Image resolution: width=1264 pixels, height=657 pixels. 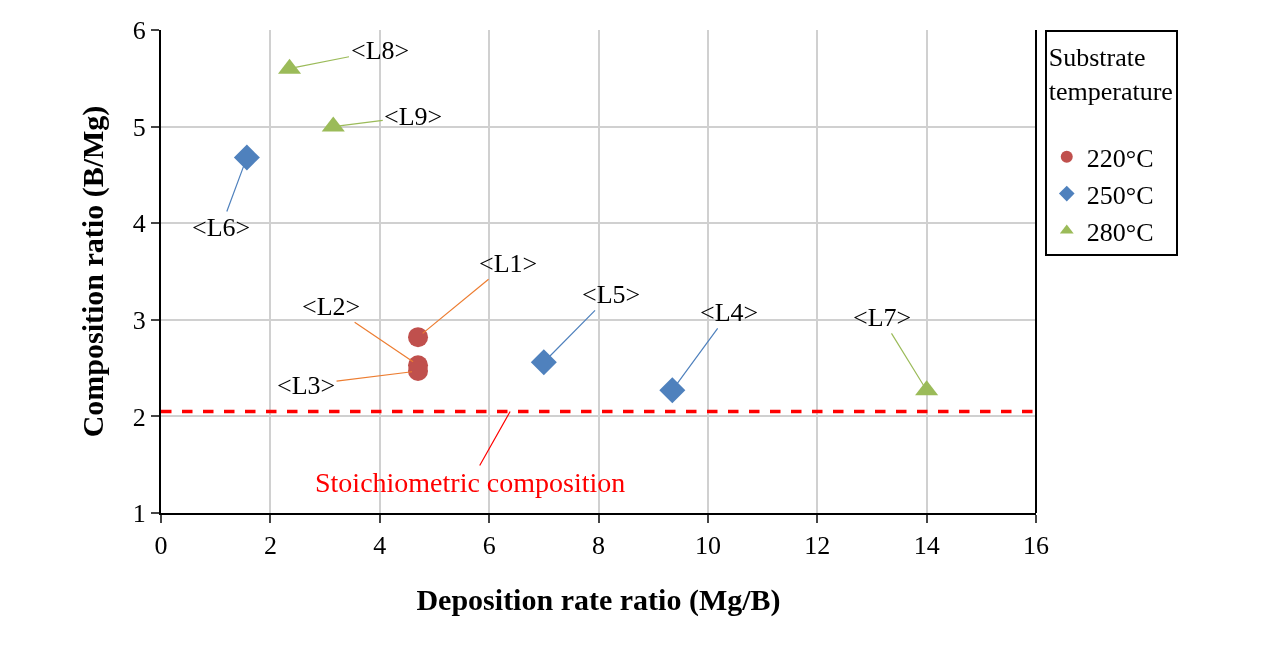 I want to click on y-tick-label: 4, so click(x=139, y=224).